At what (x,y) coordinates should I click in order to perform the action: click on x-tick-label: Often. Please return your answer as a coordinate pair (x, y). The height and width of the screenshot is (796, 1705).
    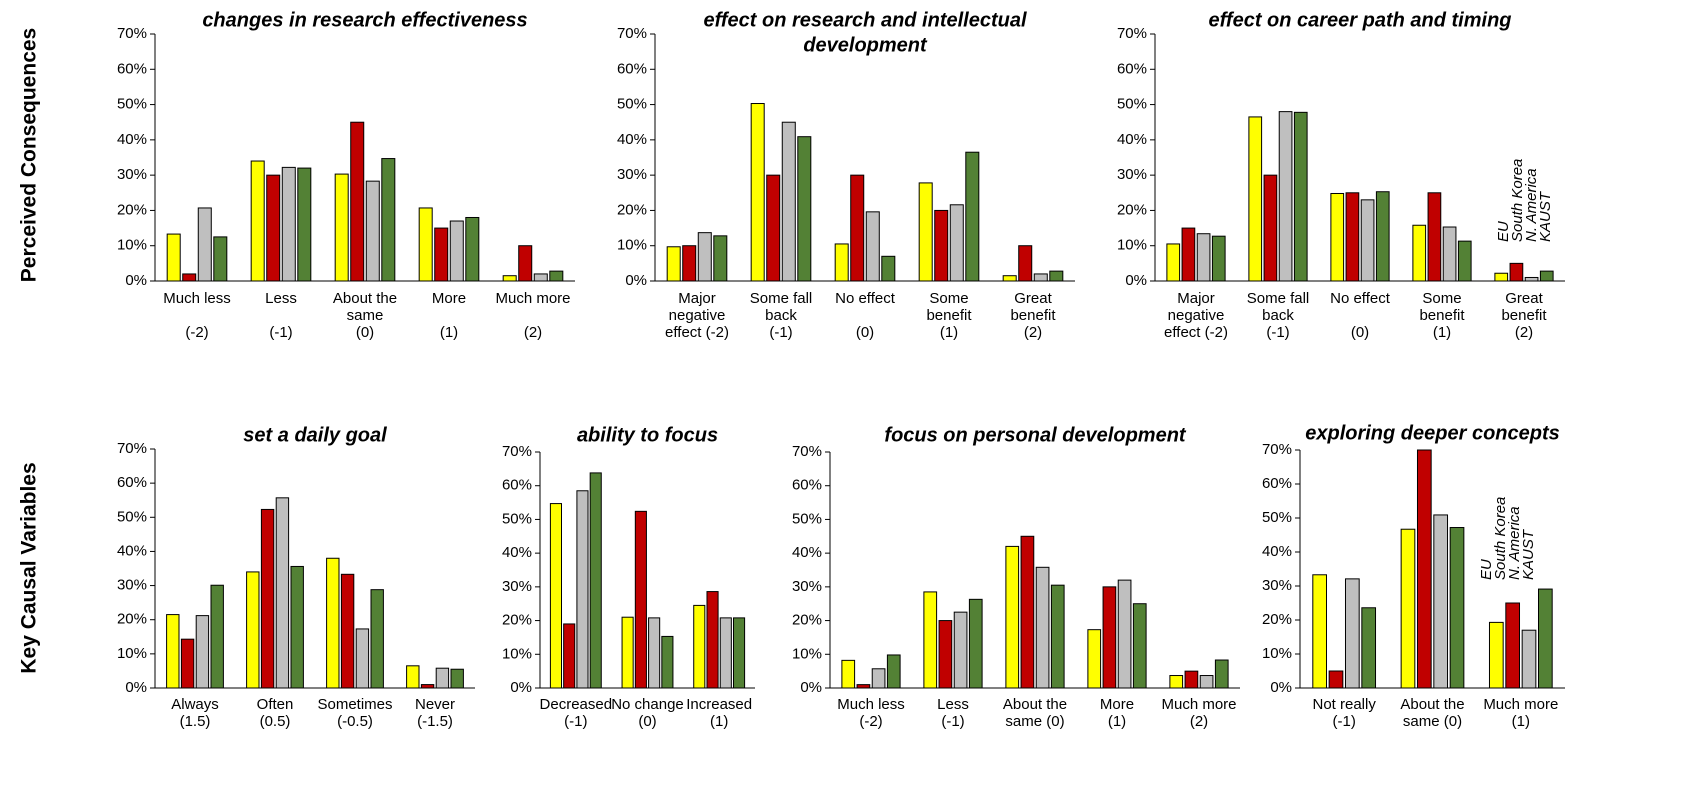
    Looking at the image, I should click on (275, 704).